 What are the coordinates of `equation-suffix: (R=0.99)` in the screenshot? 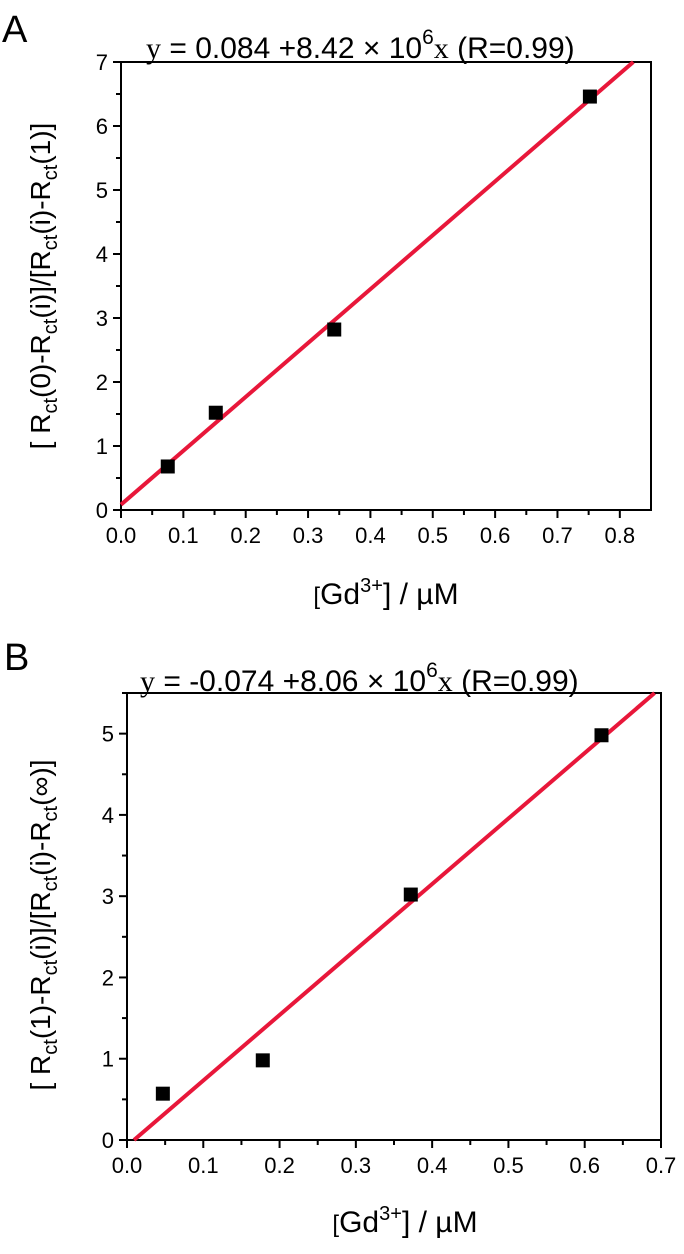 It's located at (512, 48).